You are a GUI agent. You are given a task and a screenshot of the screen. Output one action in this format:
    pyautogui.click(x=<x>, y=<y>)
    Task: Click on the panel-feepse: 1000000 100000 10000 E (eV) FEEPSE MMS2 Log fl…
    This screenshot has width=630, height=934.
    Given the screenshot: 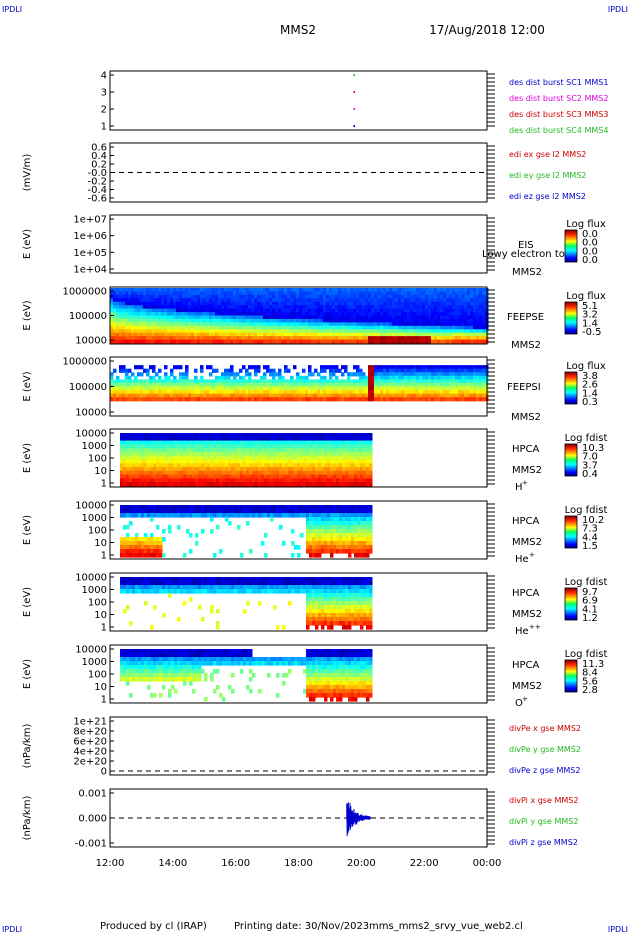 What is the action you would take?
    pyautogui.click(x=314, y=318)
    